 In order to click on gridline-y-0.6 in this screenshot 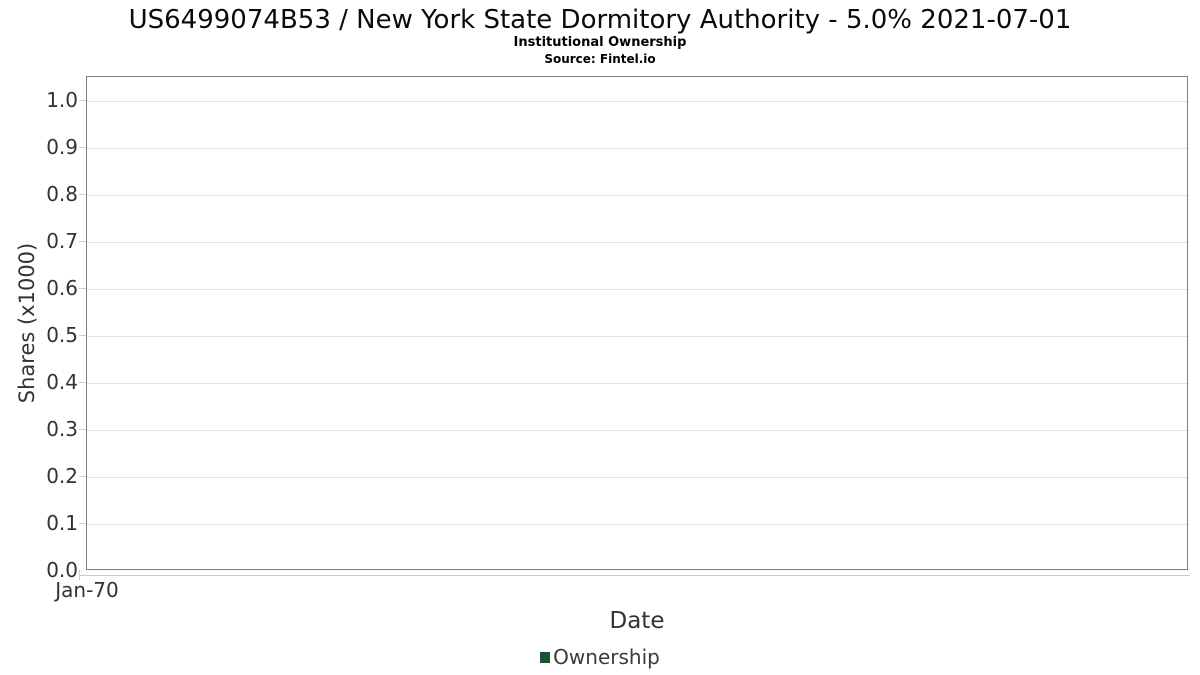, I will do `click(637, 289)`.